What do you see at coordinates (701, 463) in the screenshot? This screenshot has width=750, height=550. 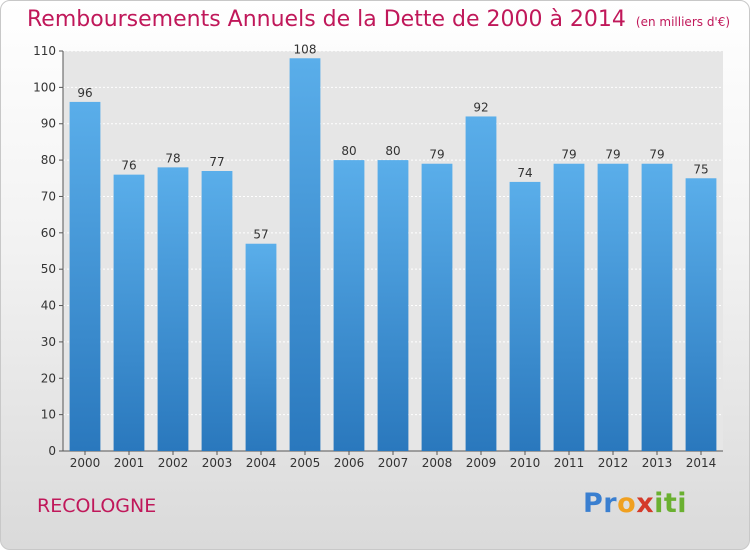 I see `x-tick-label: 2014` at bounding box center [701, 463].